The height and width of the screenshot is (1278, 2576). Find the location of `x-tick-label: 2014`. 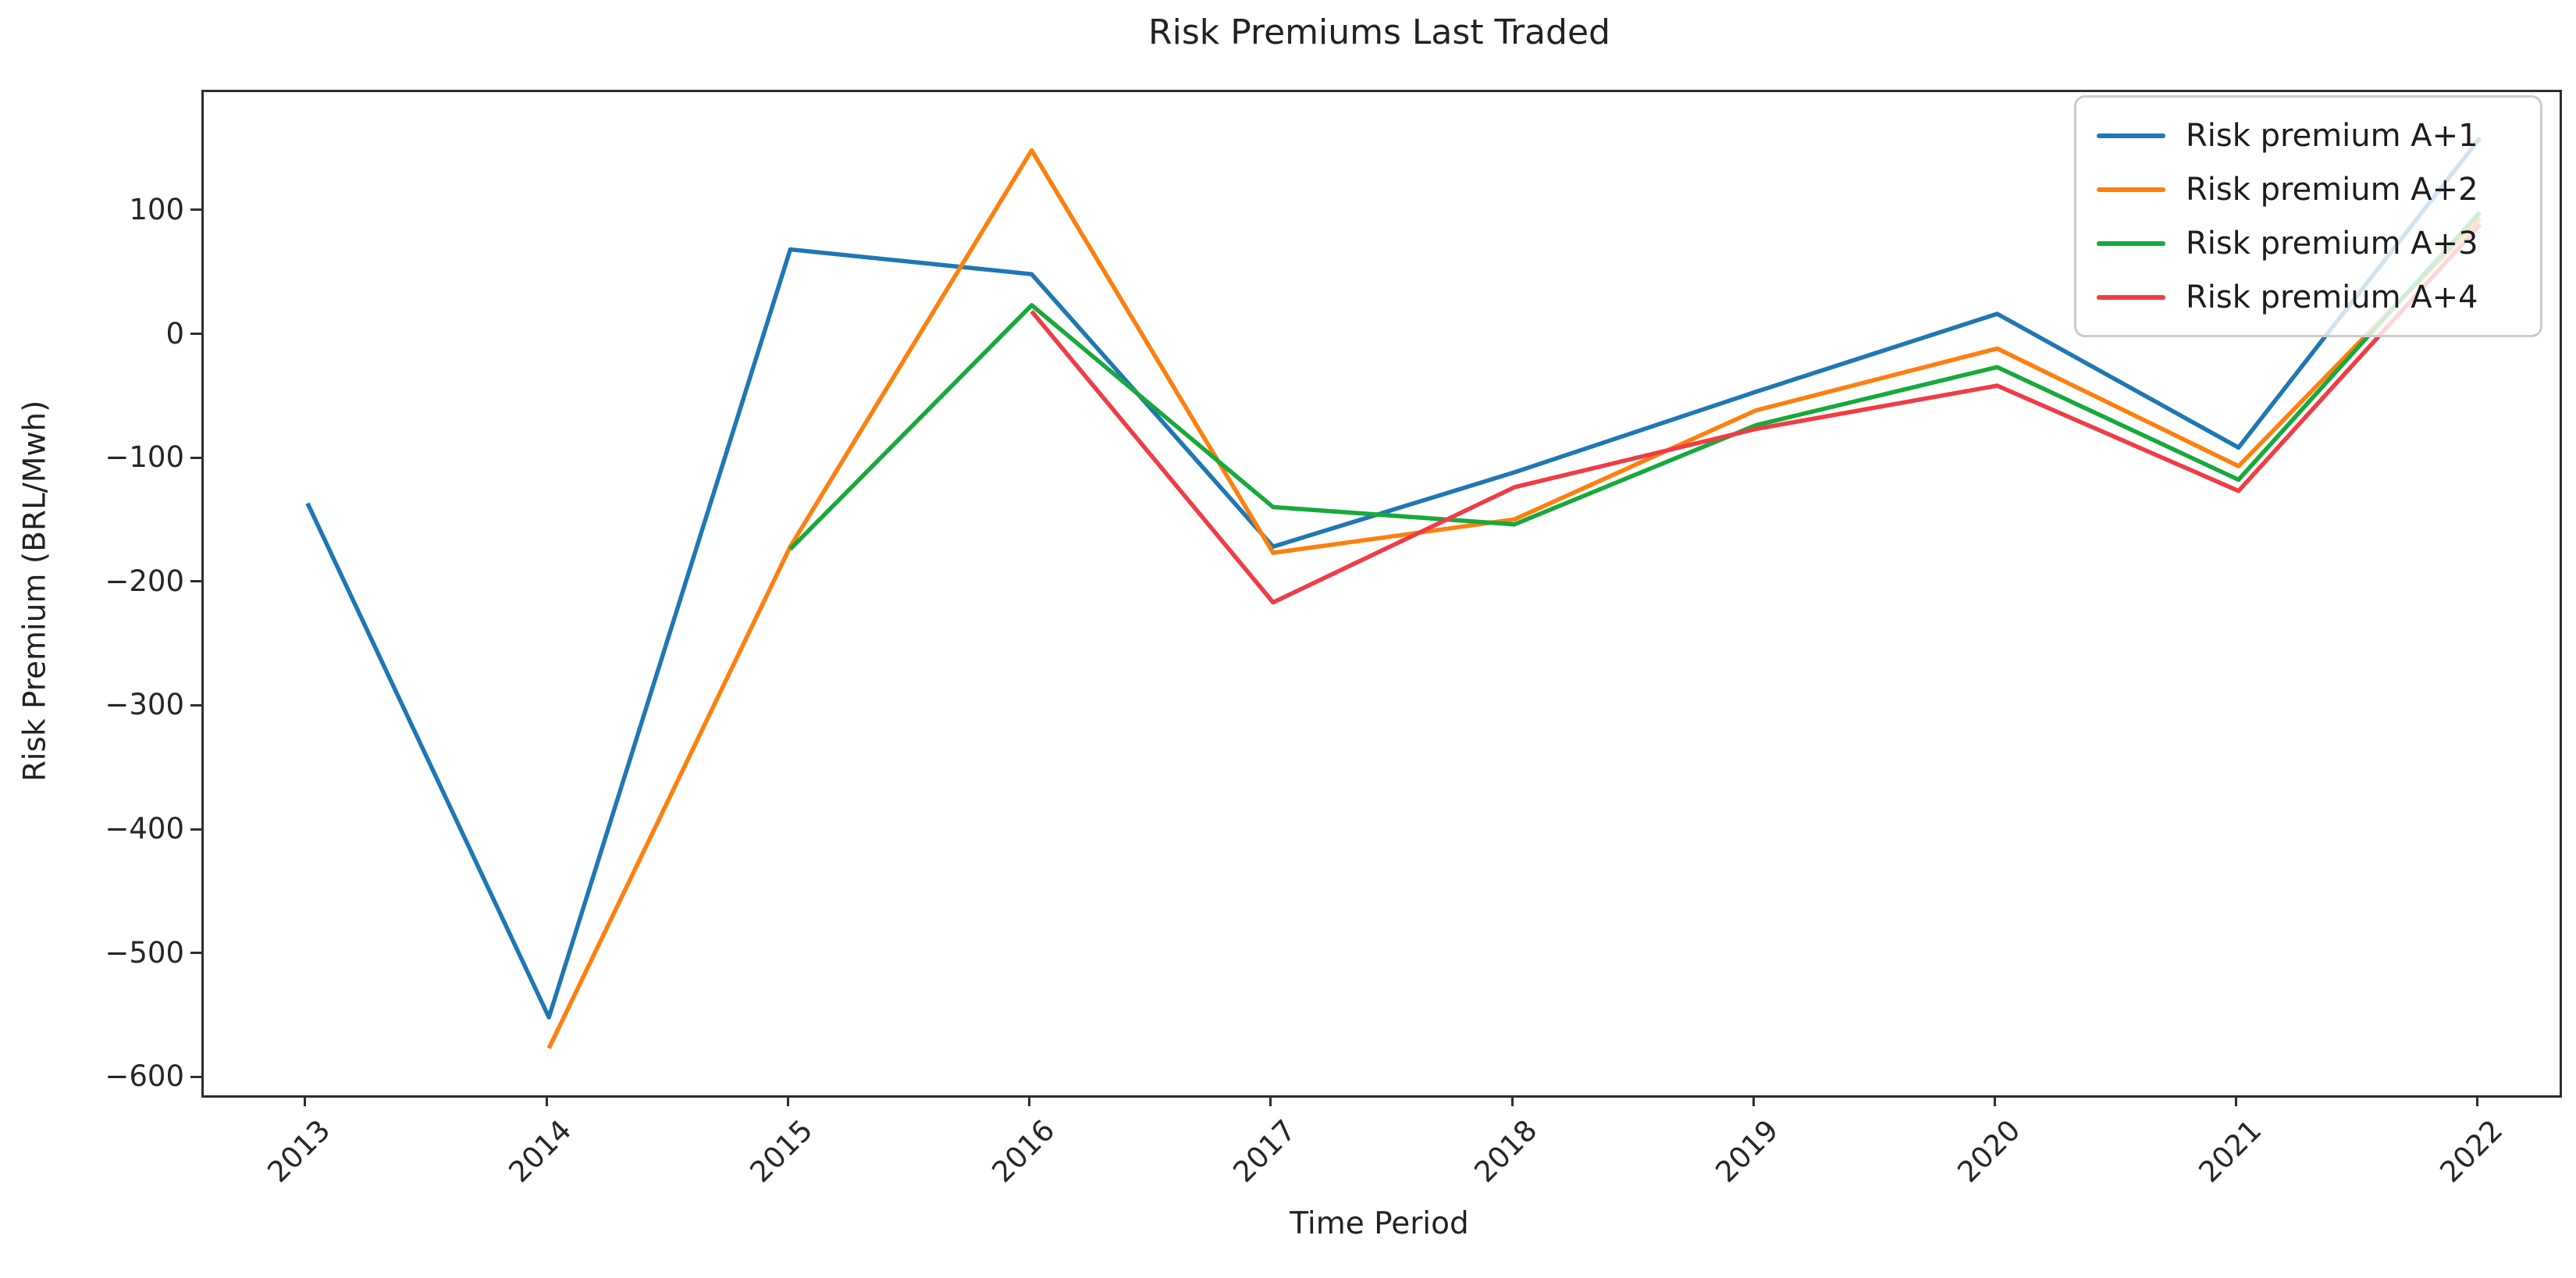

x-tick-label: 2014 is located at coordinates (540, 1151).